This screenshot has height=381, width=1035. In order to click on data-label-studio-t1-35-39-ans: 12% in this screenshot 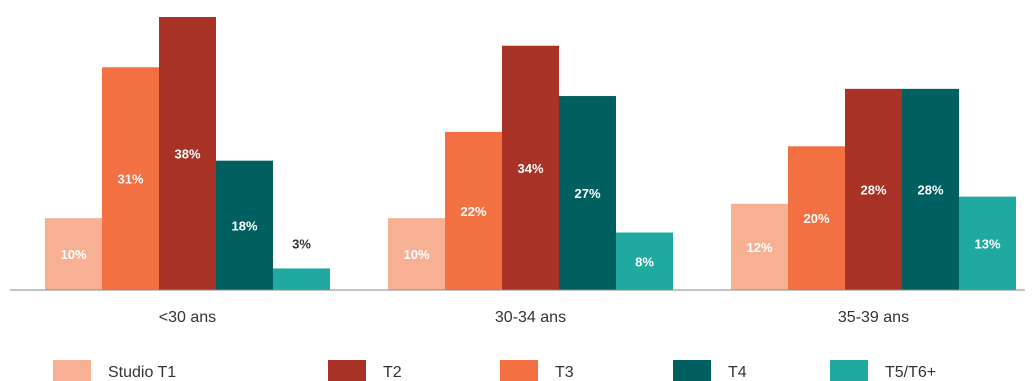, I will do `click(759, 247)`.